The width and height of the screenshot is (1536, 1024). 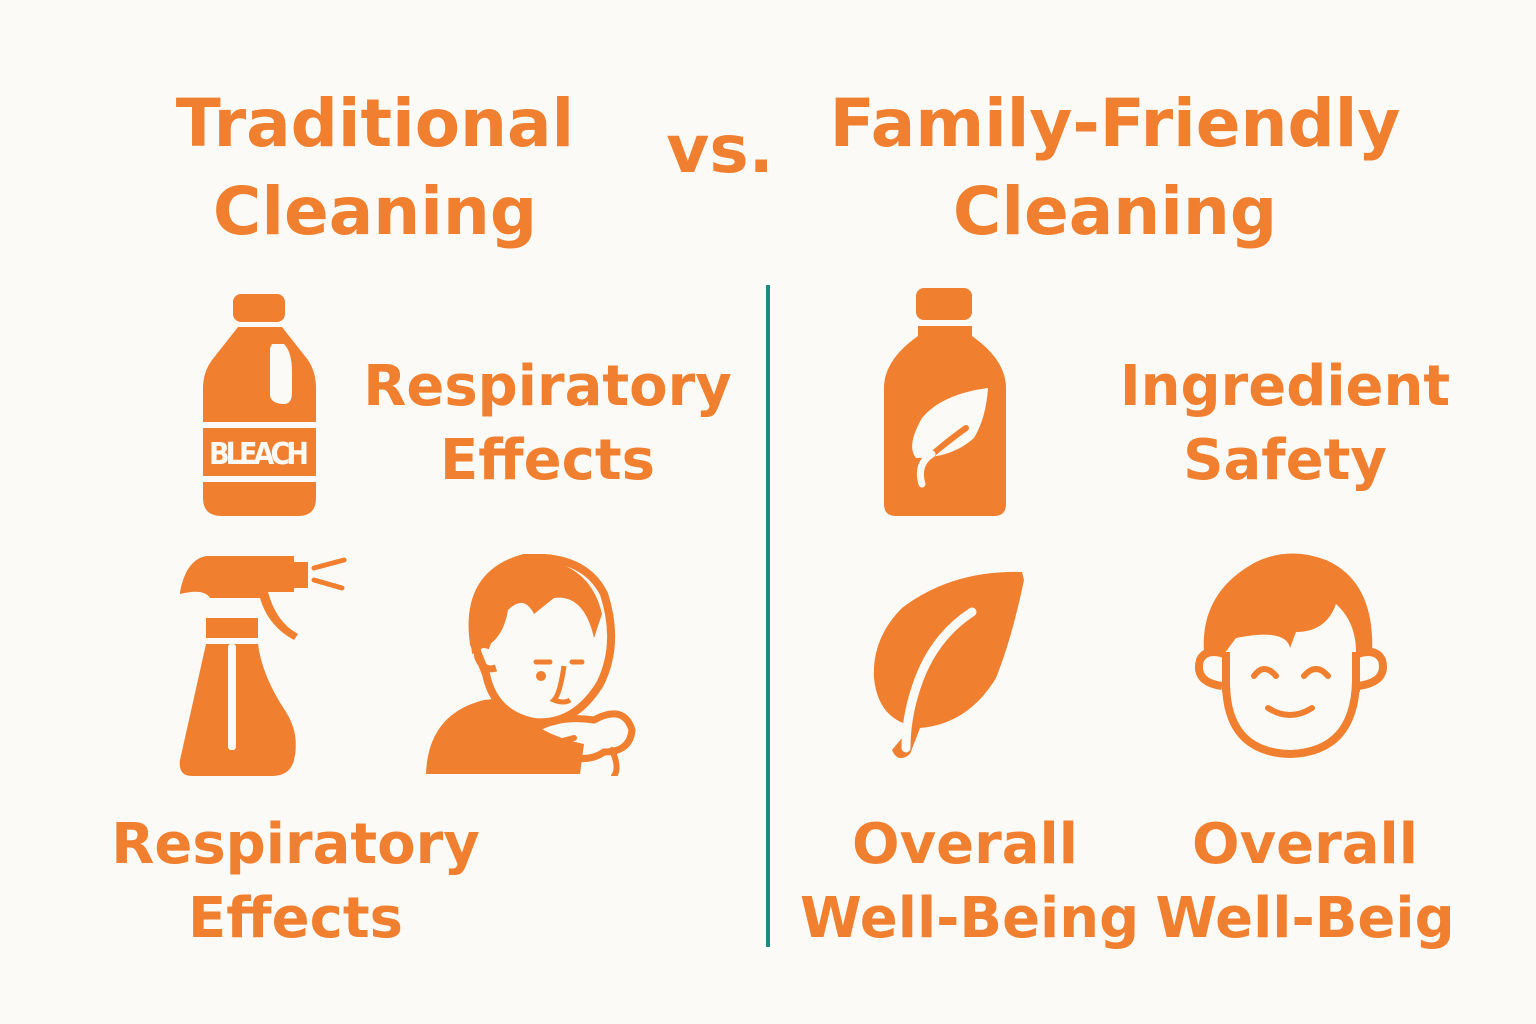 What do you see at coordinates (1305, 881) in the screenshot?
I see `label-overall-well-being-right: Overall Well-Beig` at bounding box center [1305, 881].